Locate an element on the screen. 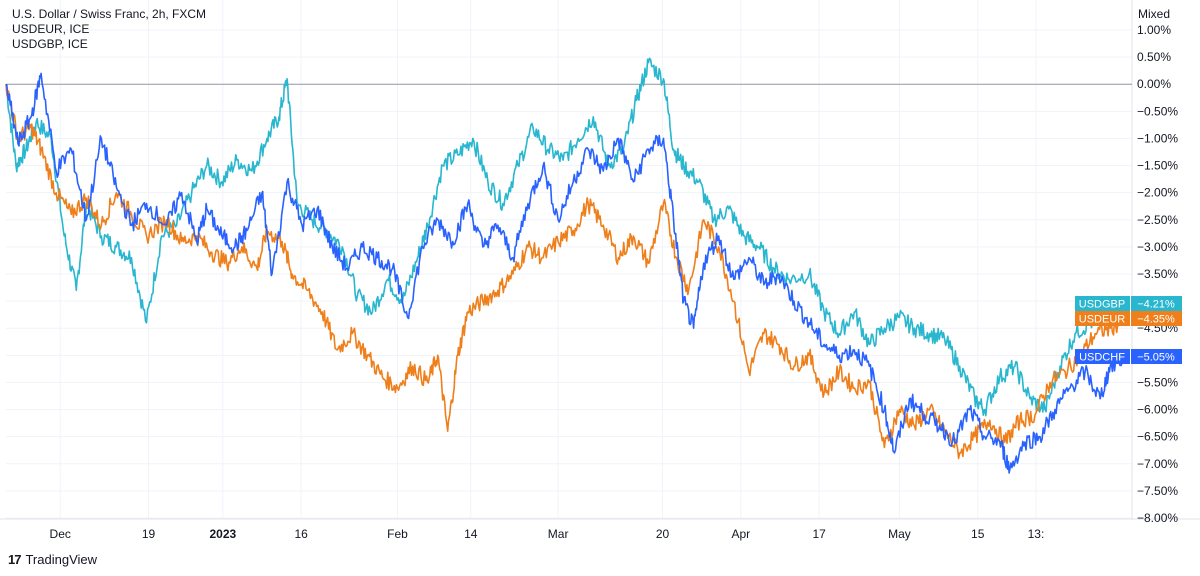 This screenshot has width=1200, height=576. last-value-usdchf: USDCHF −5.05% is located at coordinates (1128, 356).